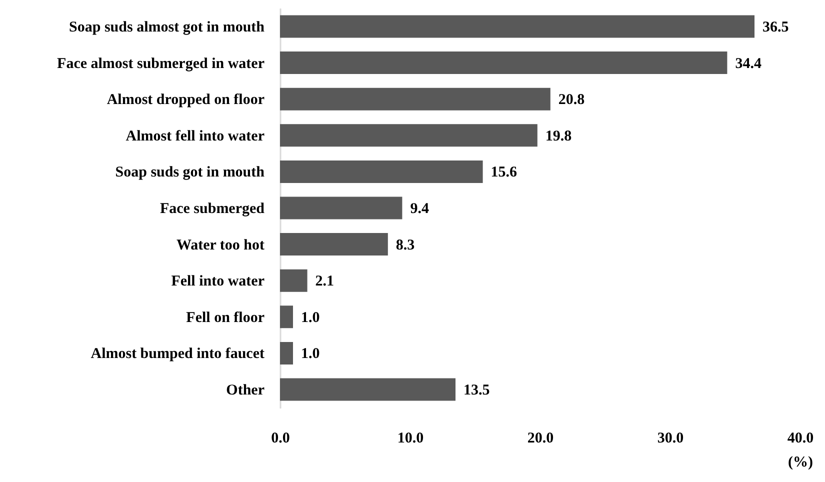  I want to click on x-tick-label: 20.0, so click(540, 438).